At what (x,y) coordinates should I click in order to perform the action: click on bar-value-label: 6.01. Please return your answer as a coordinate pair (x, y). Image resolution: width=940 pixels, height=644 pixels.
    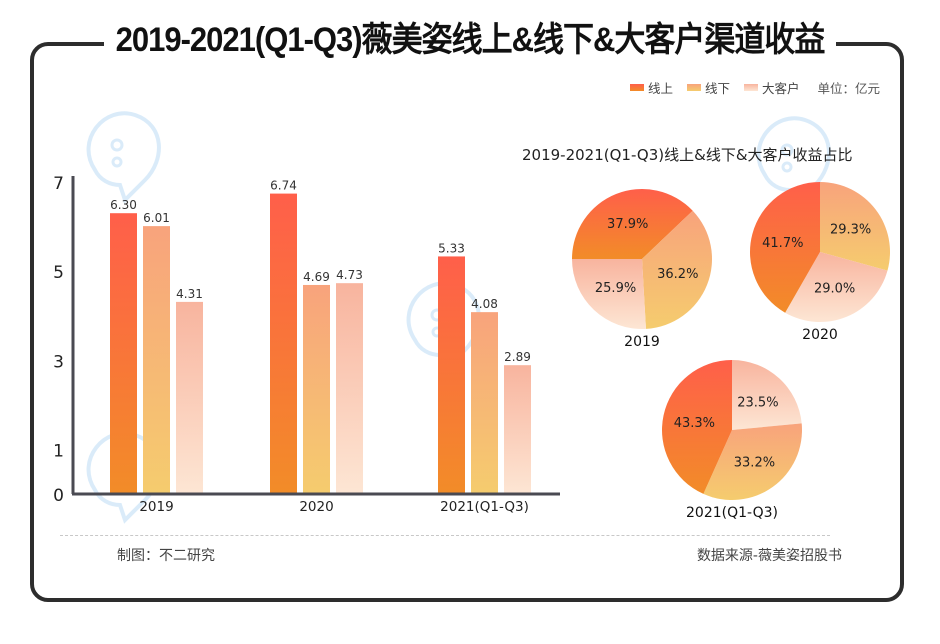
    Looking at the image, I should click on (156, 218).